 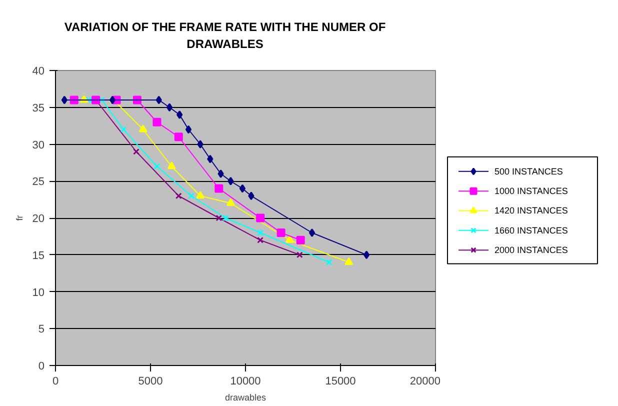 I want to click on x-tick-label: 10000, so click(x=245, y=382).